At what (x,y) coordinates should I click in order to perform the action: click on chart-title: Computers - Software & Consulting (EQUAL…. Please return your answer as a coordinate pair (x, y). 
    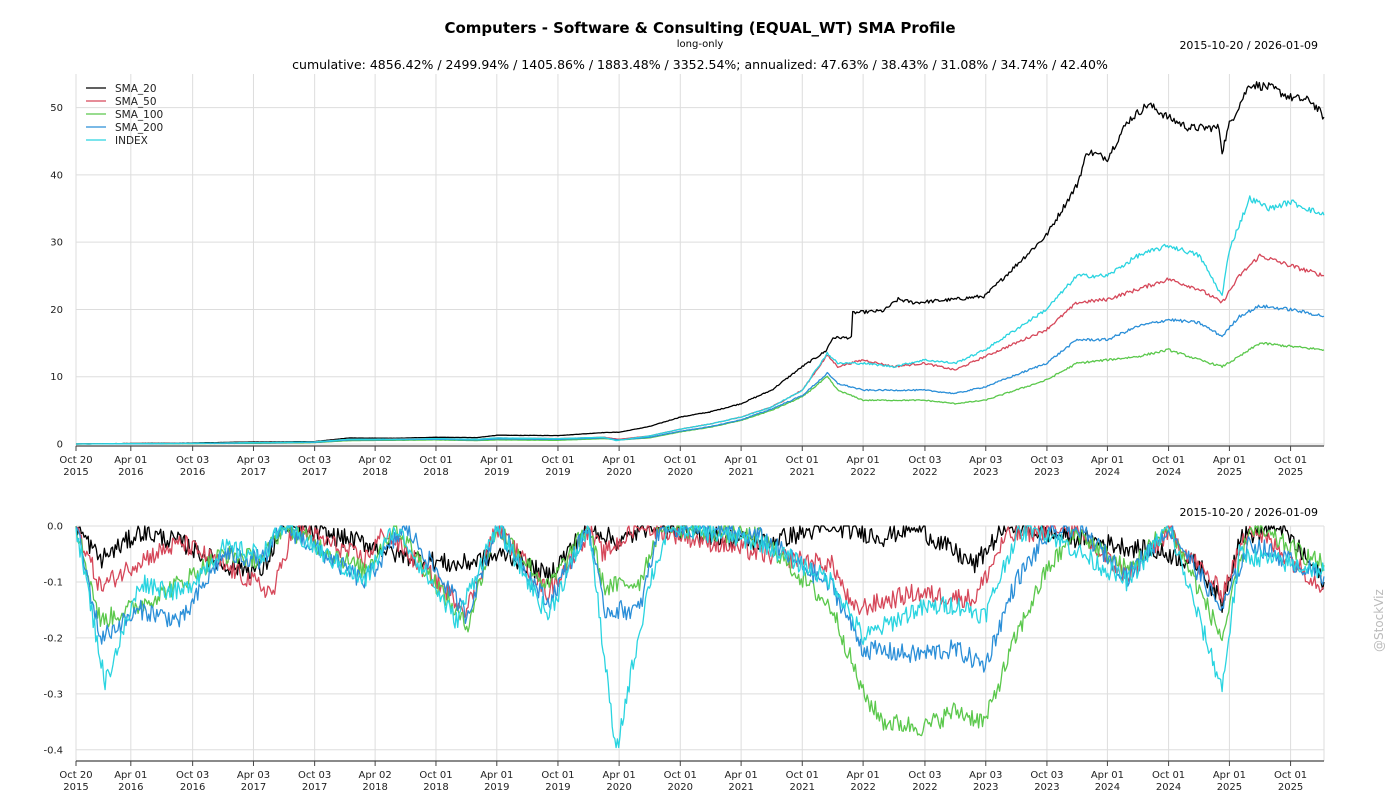
    Looking at the image, I should click on (700, 28).